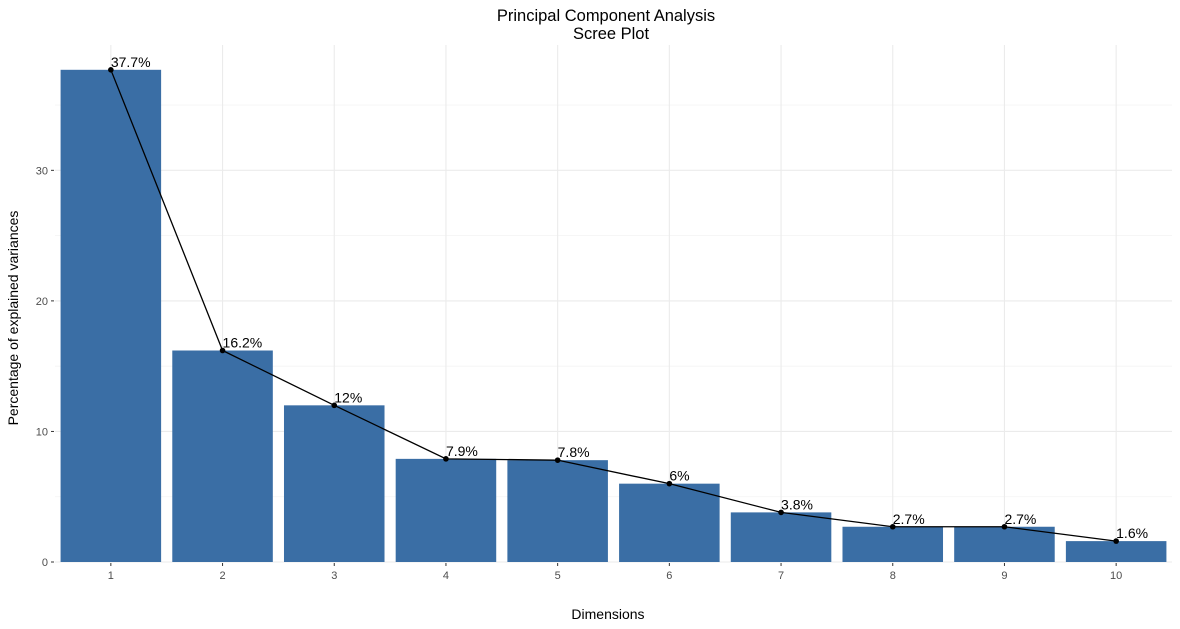 The image size is (1180, 629). What do you see at coordinates (1132, 533) in the screenshot?
I see `data-label: 1.6%` at bounding box center [1132, 533].